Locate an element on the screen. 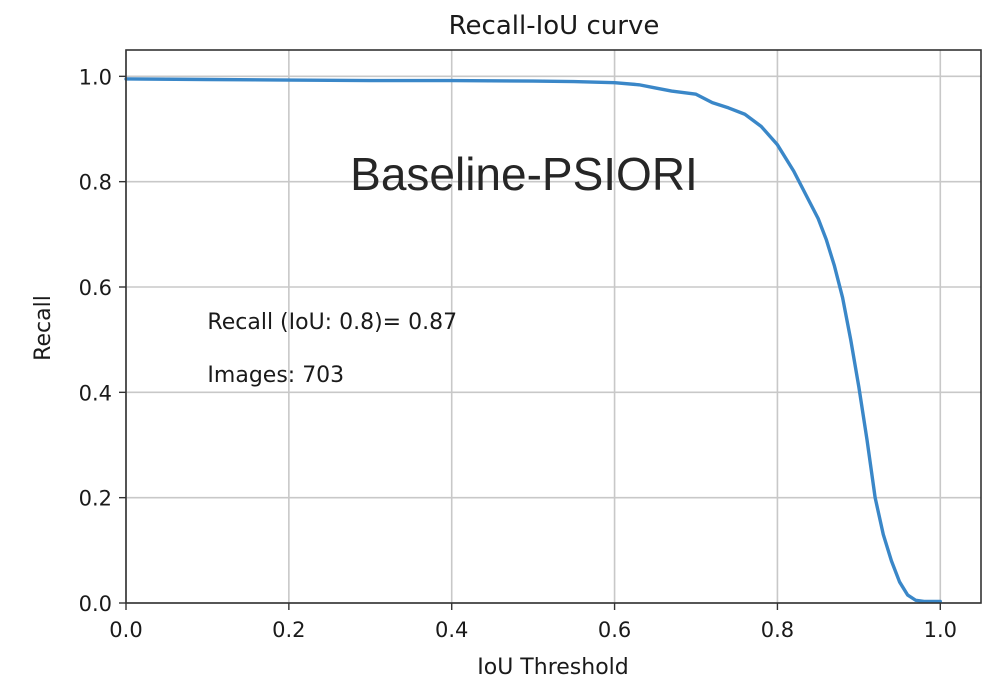 This screenshot has height=688, width=1000. x-tick-label: 0.2 is located at coordinates (288, 630).